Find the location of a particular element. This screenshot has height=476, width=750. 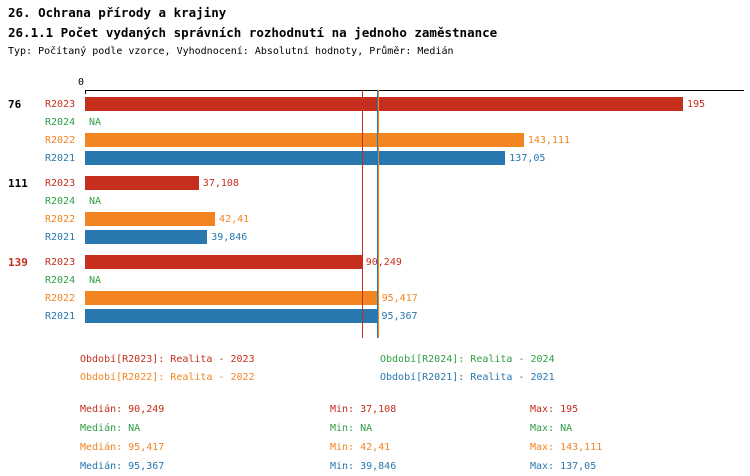

stat-max-R2023: Max: 195 is located at coordinates (554, 409).